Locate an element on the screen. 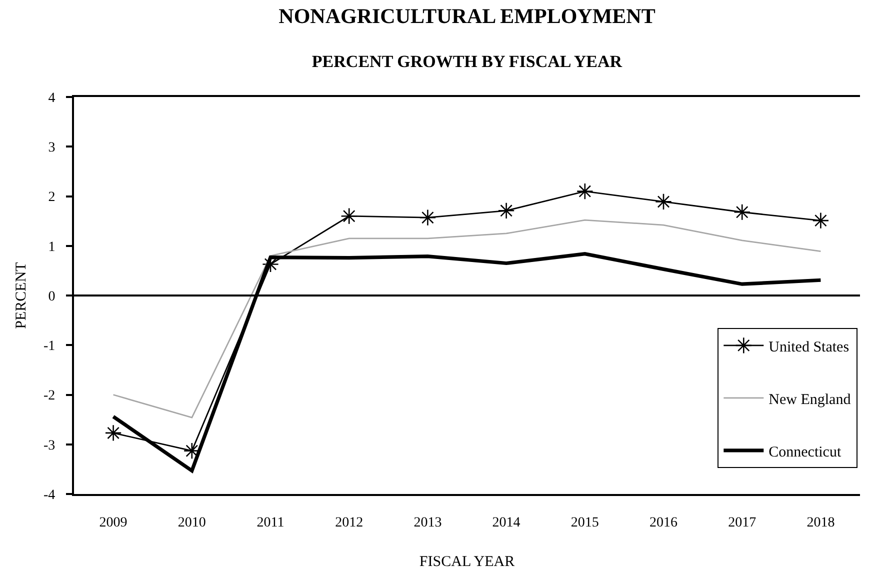  x-tick-label: 2009 is located at coordinates (113, 523).